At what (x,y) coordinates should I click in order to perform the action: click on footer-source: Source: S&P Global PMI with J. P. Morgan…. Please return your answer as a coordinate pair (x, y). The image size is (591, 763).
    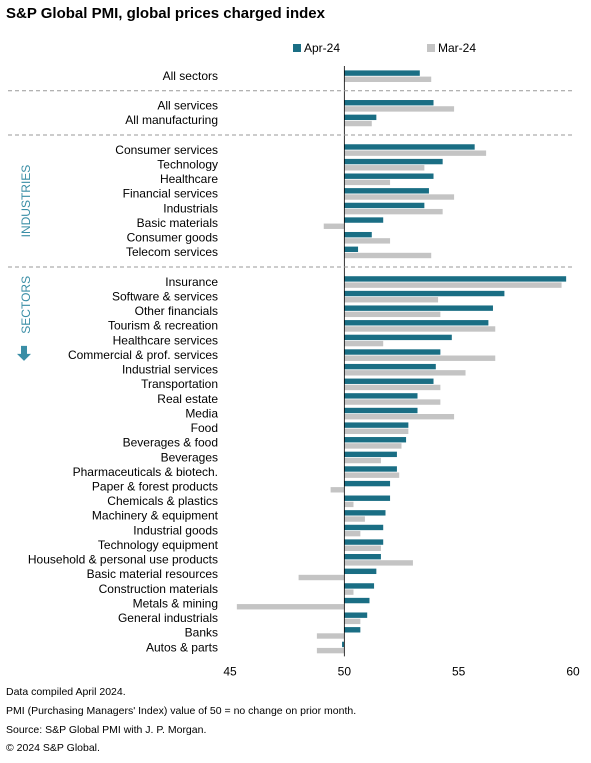
    Looking at the image, I should click on (106, 730).